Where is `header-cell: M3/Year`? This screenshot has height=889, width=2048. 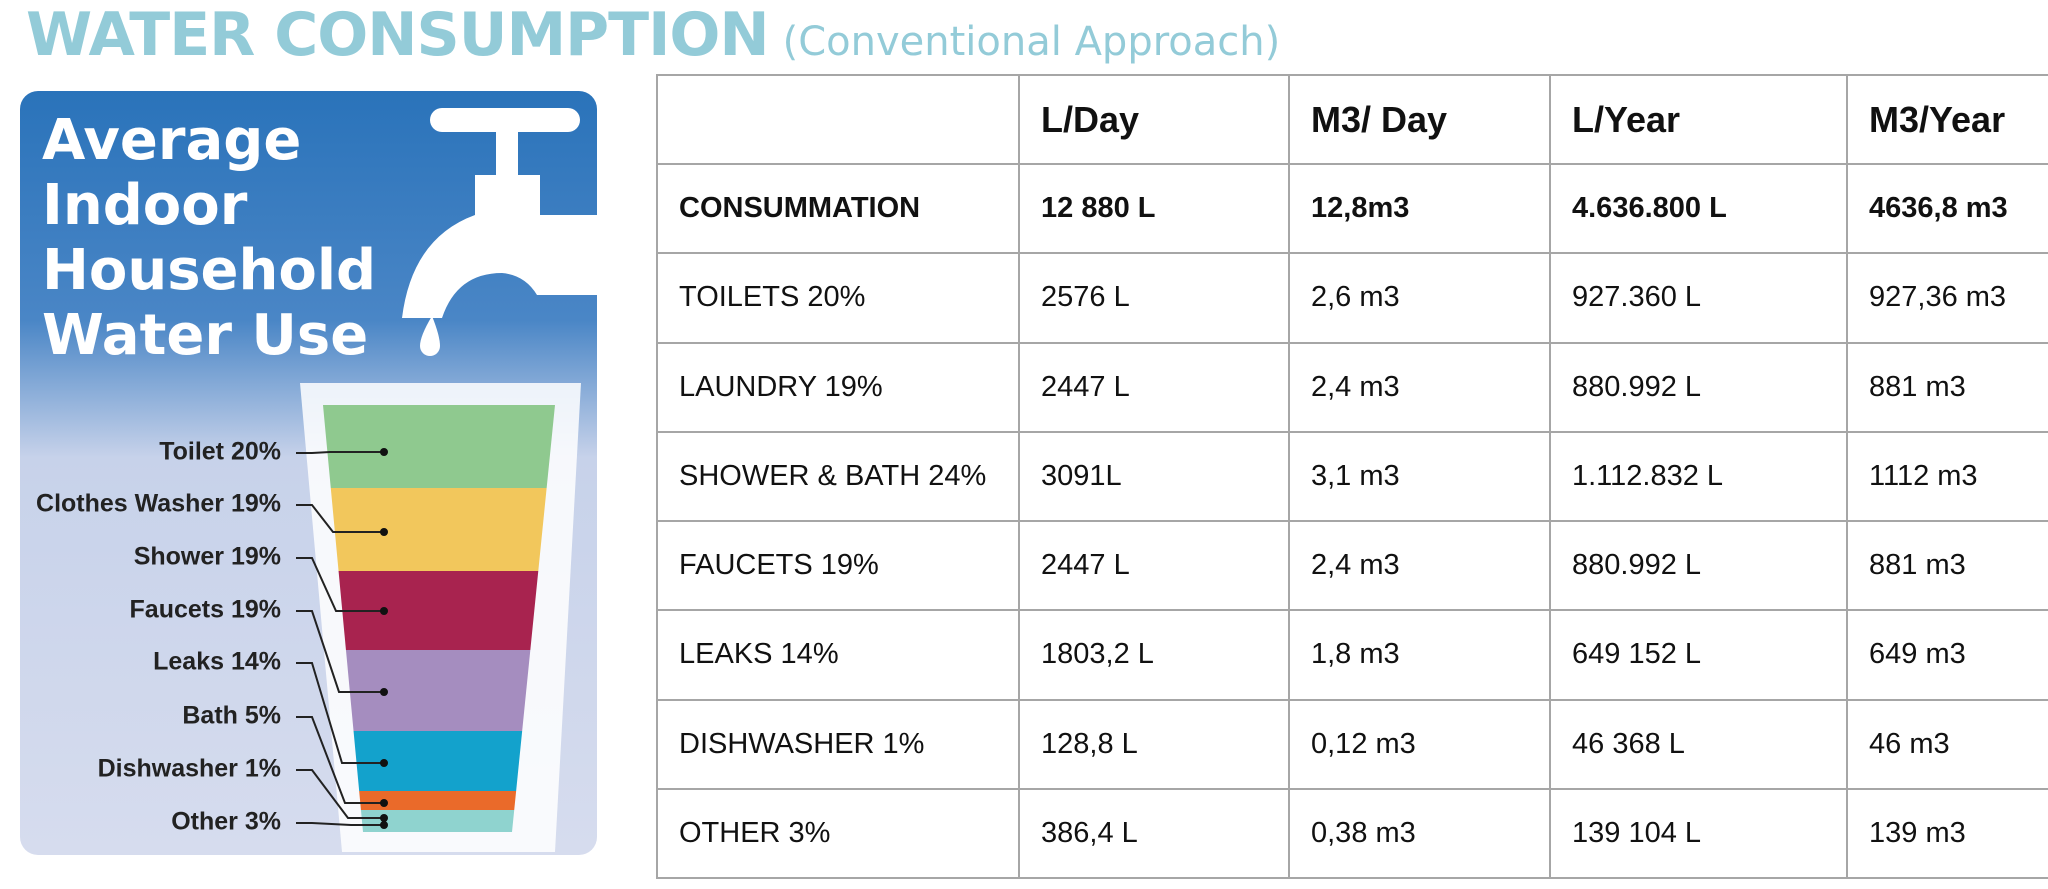
header-cell: M3/Year is located at coordinates (1947, 119).